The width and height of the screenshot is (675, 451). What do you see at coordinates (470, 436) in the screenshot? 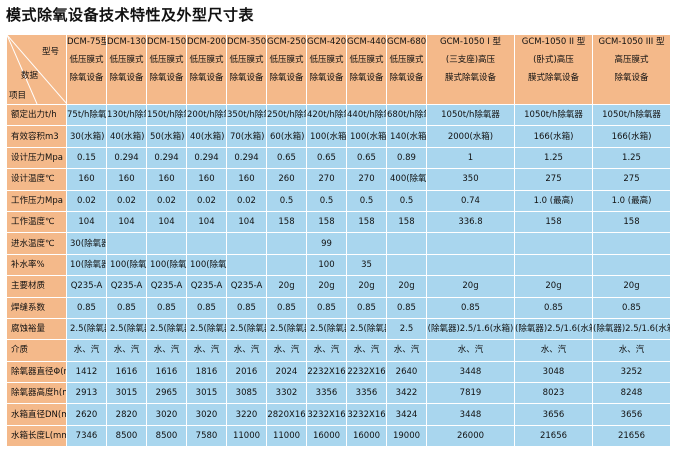
I see `table-cell: 26000` at bounding box center [470, 436].